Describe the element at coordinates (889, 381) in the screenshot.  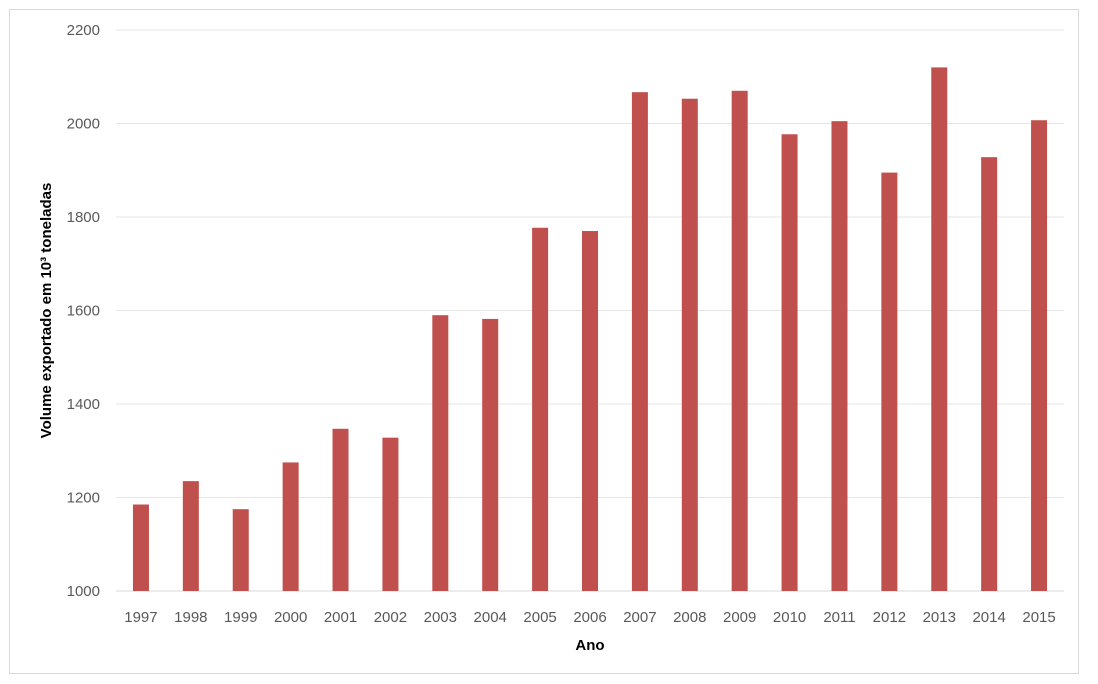
I see `bar-2012` at that location.